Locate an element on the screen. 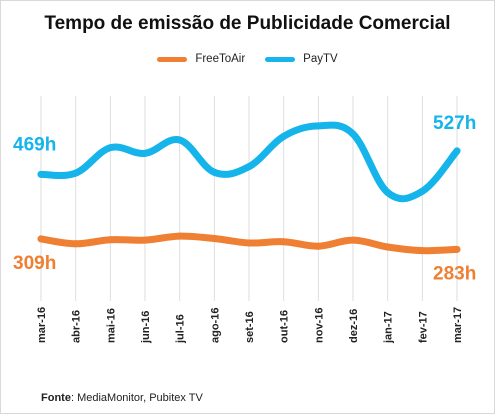  source-label: Fonte is located at coordinates (56, 398).